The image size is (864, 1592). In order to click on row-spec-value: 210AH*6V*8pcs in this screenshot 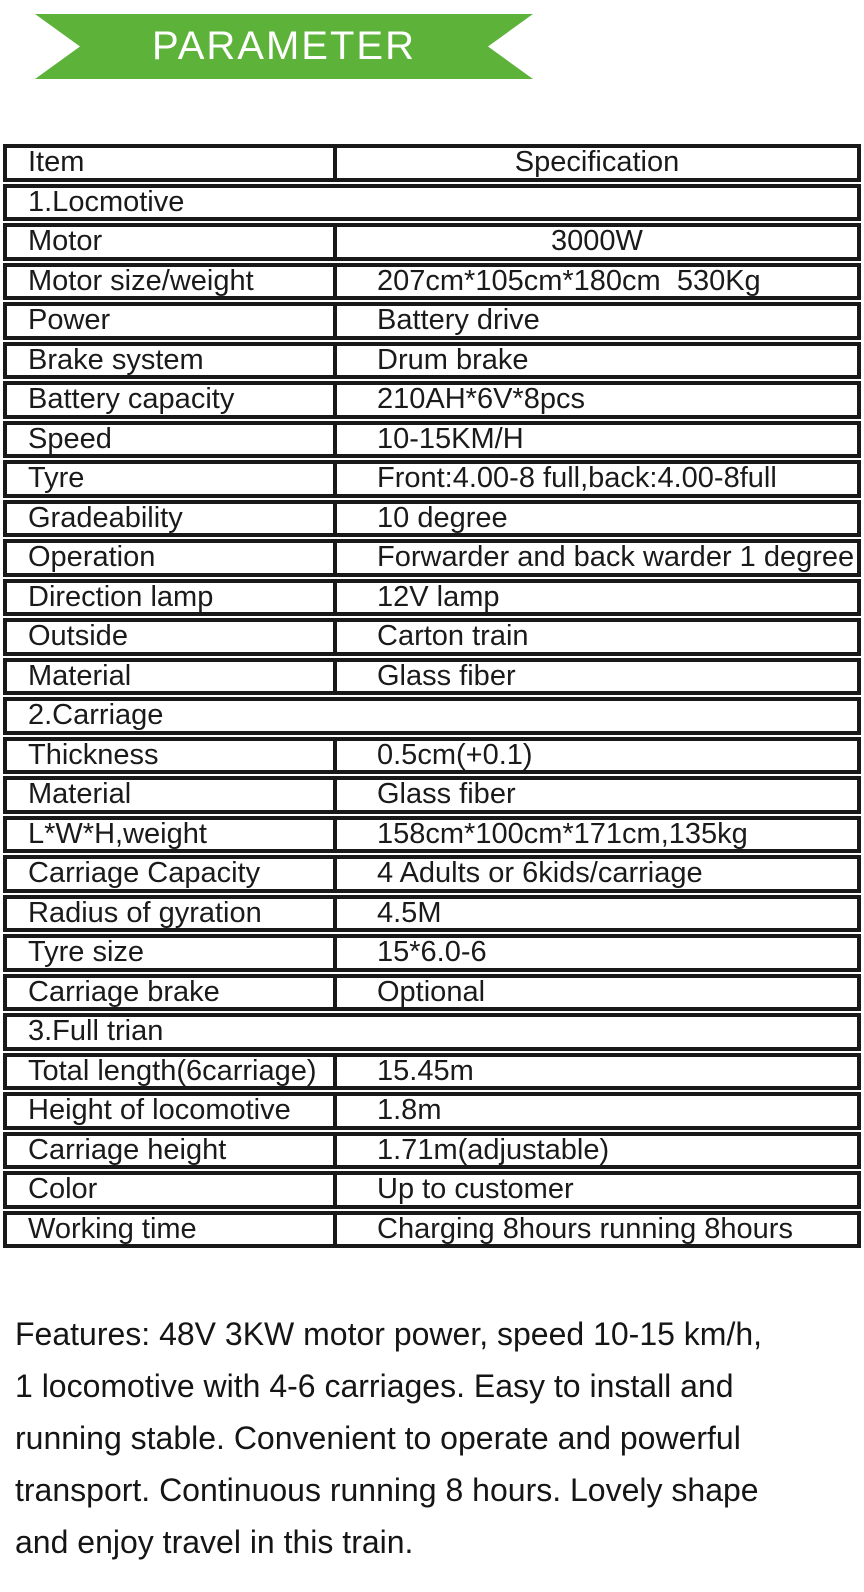, I will do `click(481, 400)`.